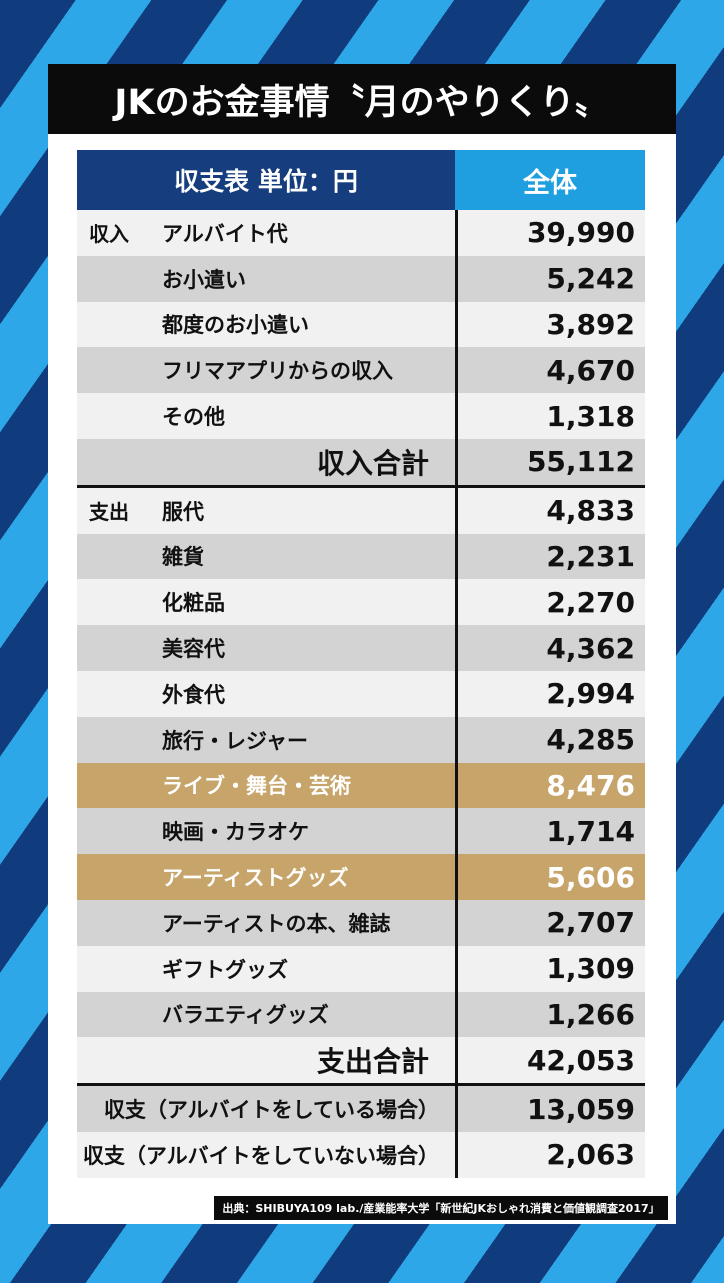  What do you see at coordinates (550, 510) in the screenshot?
I see `row-value: 4,833` at bounding box center [550, 510].